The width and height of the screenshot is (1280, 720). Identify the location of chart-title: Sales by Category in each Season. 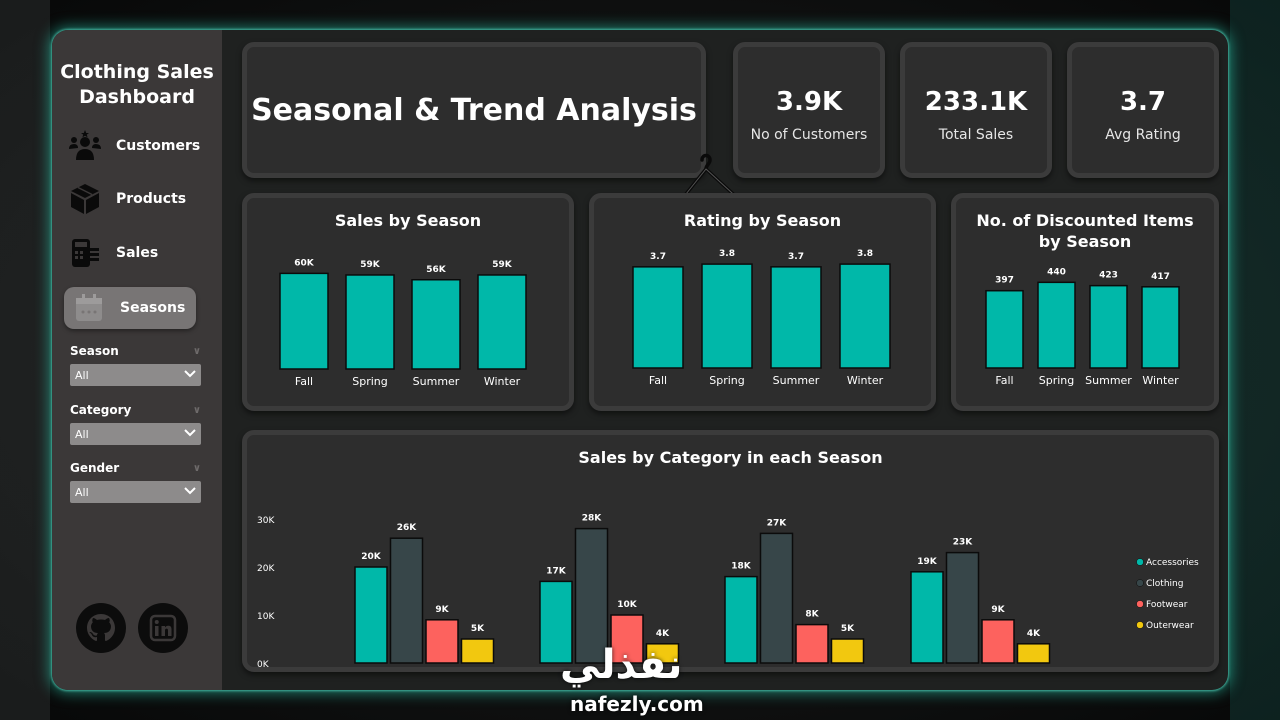
(730, 457).